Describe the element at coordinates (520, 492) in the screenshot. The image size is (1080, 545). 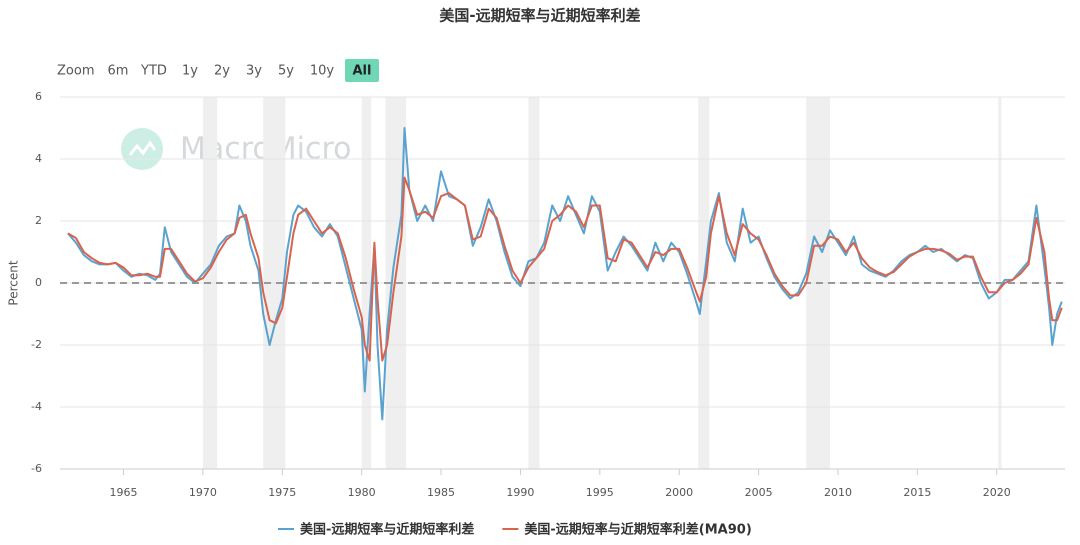
I see `x-tick-label: 1990` at that location.